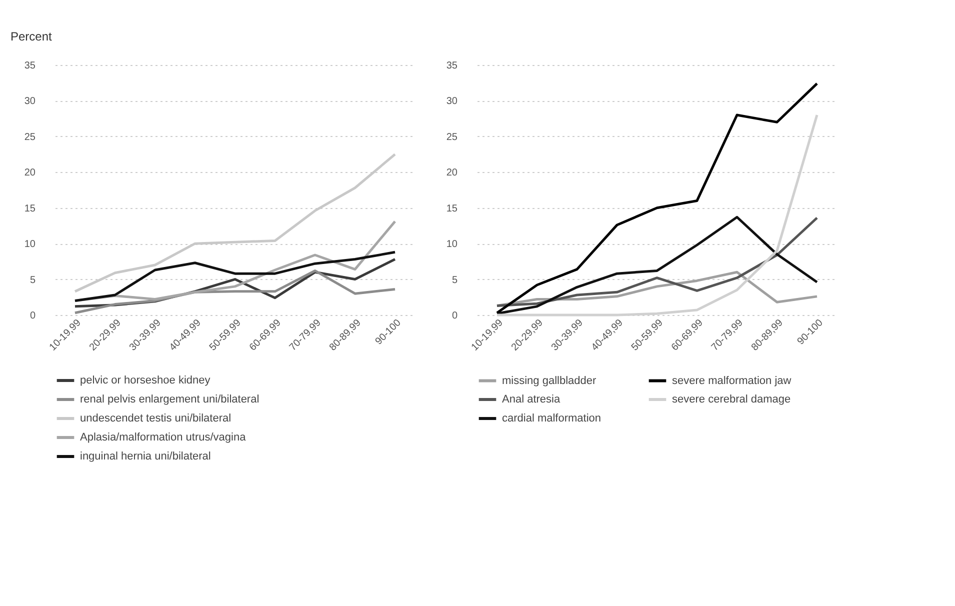  Describe the element at coordinates (170, 400) in the screenshot. I see `legend-label: renal pelvis enlargement uni/bilateral` at that location.